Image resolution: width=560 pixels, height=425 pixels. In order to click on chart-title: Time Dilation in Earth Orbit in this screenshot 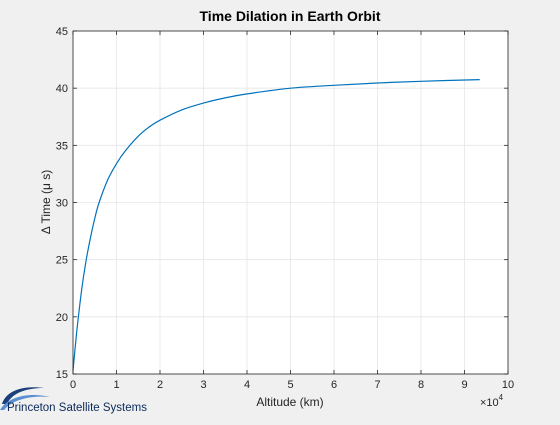, I will do `click(290, 16)`.